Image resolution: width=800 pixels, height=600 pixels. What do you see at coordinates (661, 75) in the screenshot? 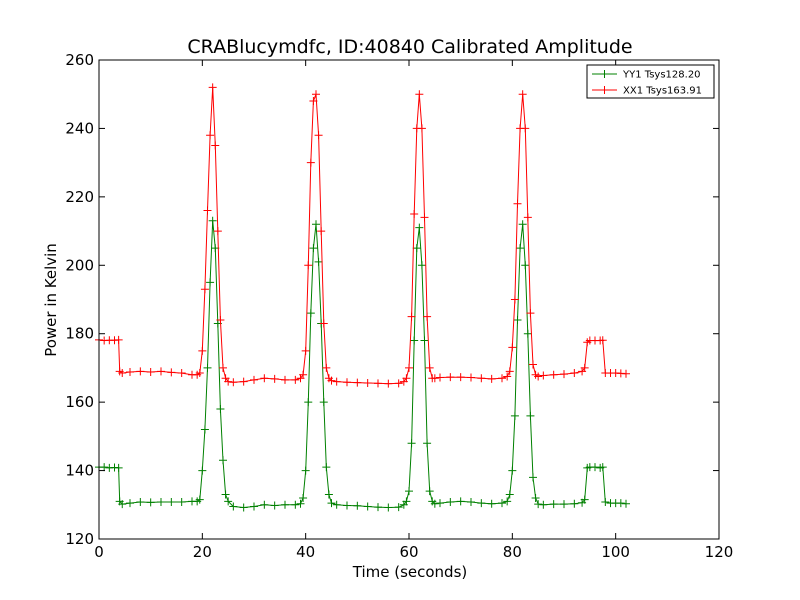
I see `legend-label: YY1 Tsys128.20` at bounding box center [661, 75].